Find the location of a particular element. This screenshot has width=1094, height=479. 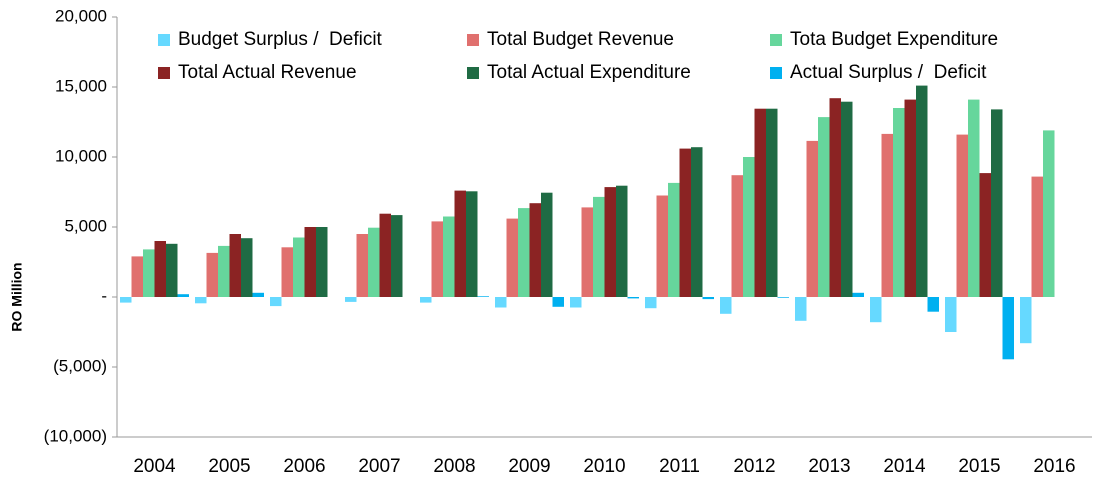

y-tick-label: 10,000 is located at coordinates (81, 155).